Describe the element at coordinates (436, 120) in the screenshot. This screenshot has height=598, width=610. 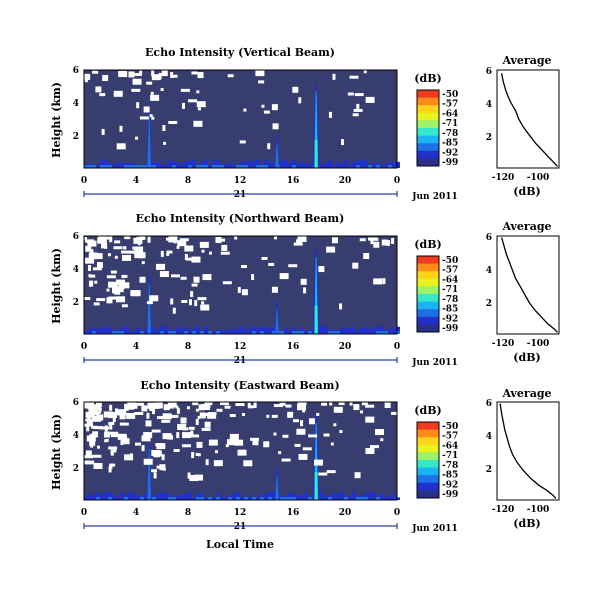
I see `colorbar: (dB) -50-57-64-71-78-85-92-99` at that location.